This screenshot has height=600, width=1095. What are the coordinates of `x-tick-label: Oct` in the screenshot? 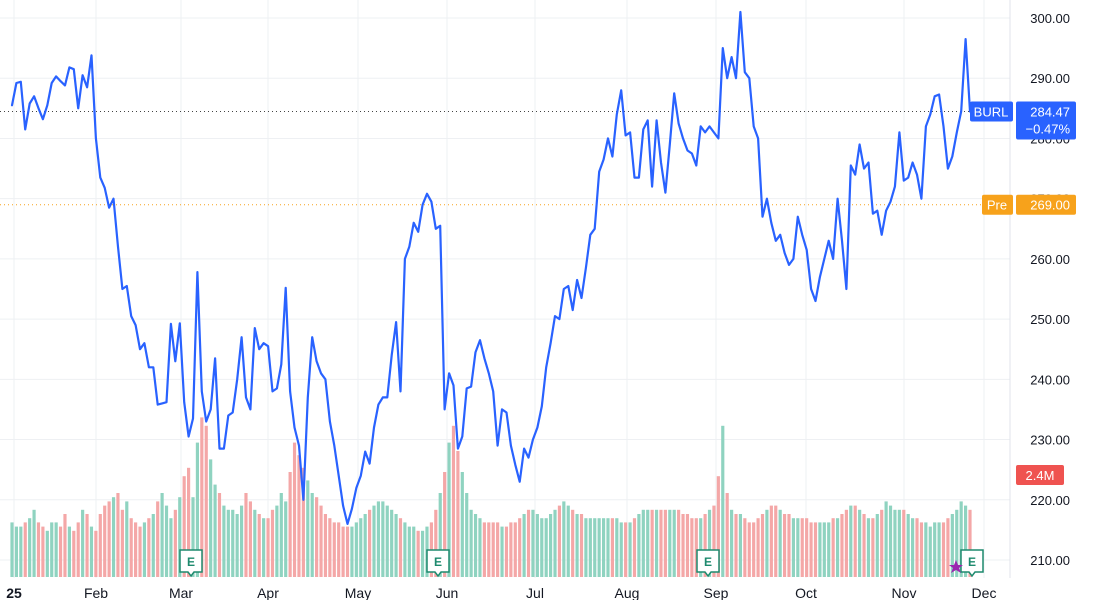 It's located at (806, 592).